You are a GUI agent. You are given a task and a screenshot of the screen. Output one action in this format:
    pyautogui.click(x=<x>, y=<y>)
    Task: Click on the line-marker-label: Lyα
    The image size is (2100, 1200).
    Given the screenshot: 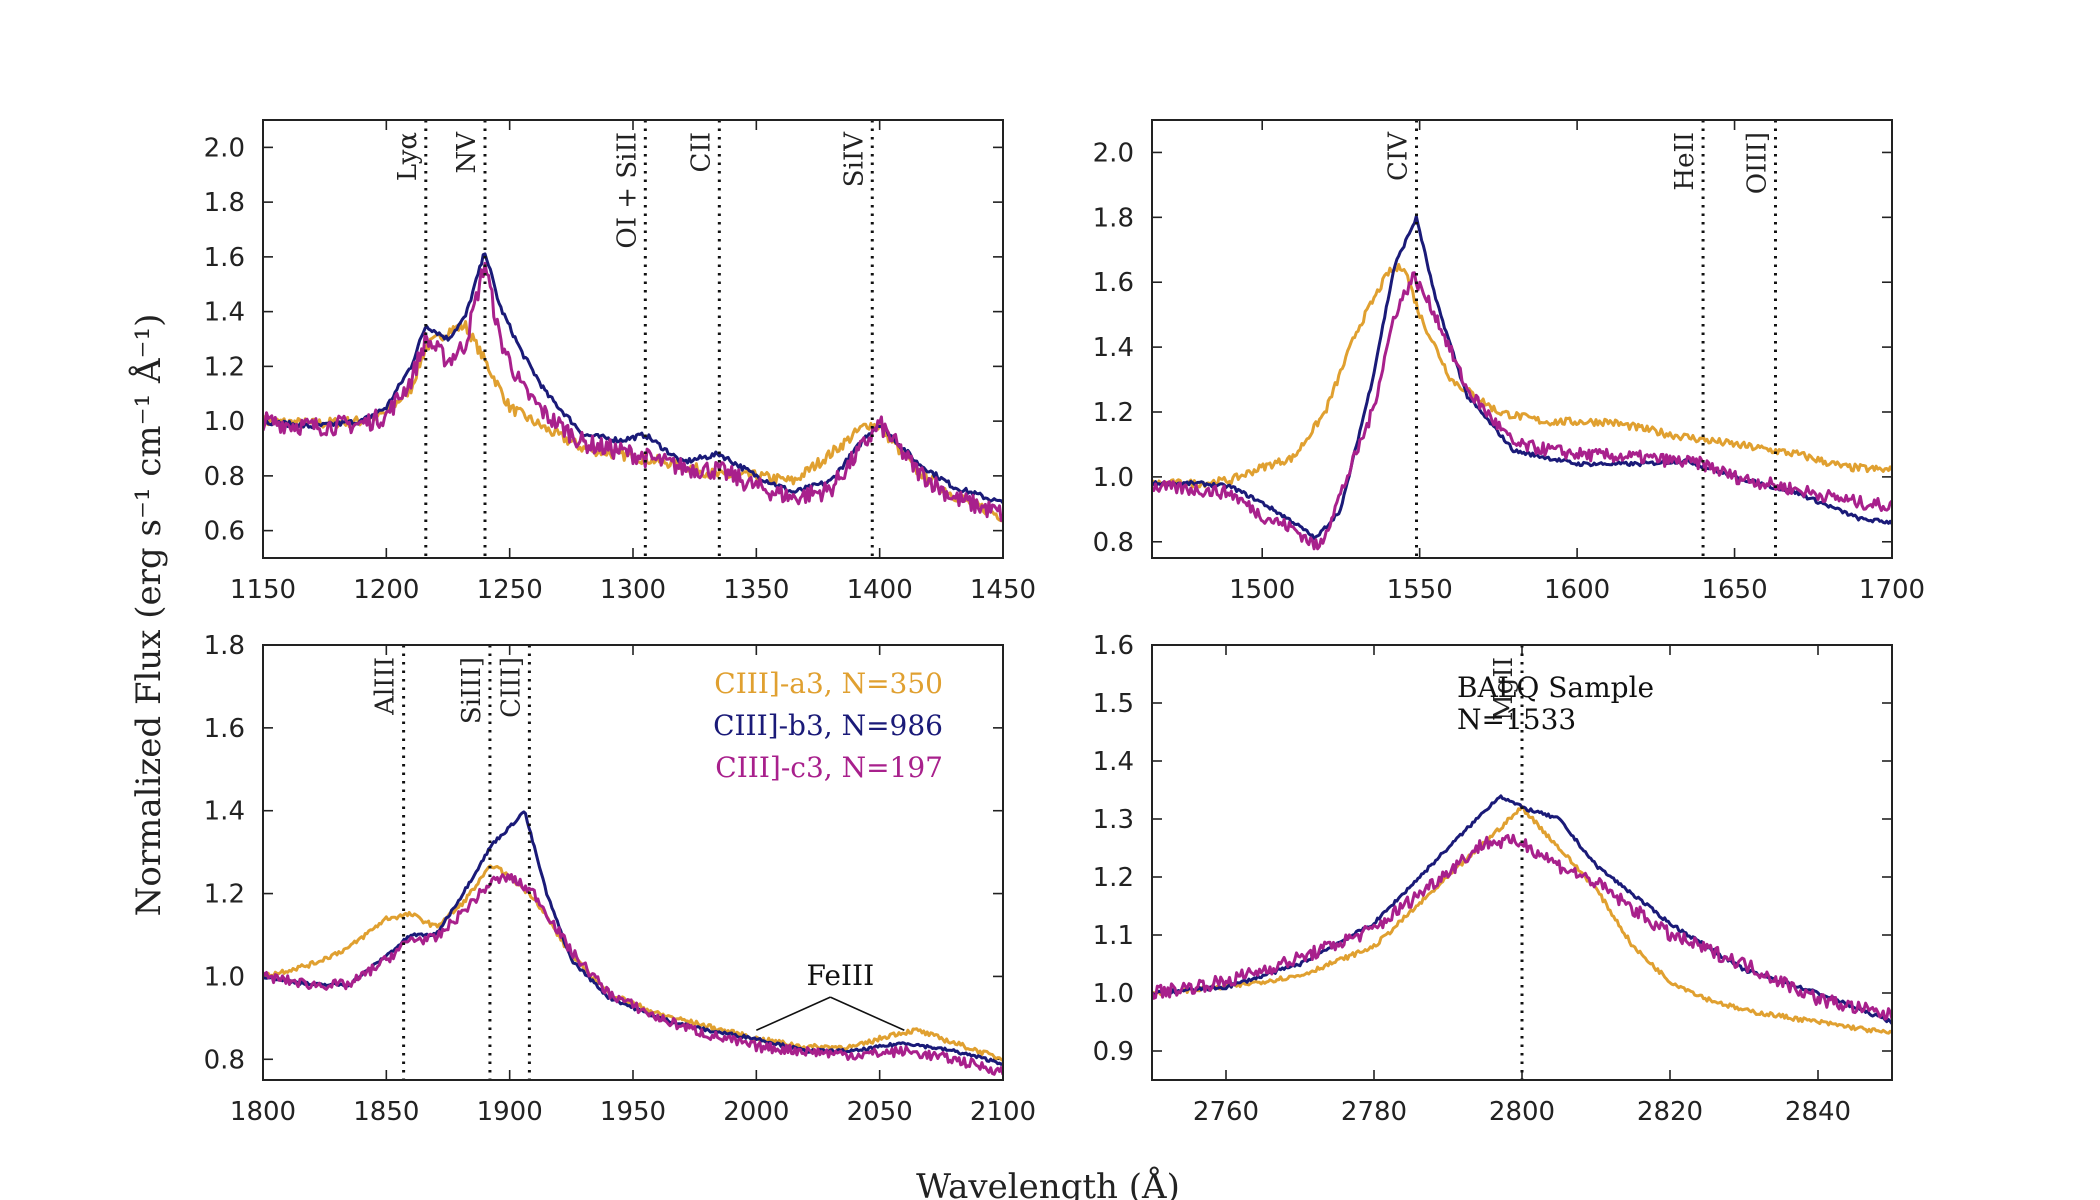 What is the action you would take?
    pyautogui.click(x=408, y=156)
    